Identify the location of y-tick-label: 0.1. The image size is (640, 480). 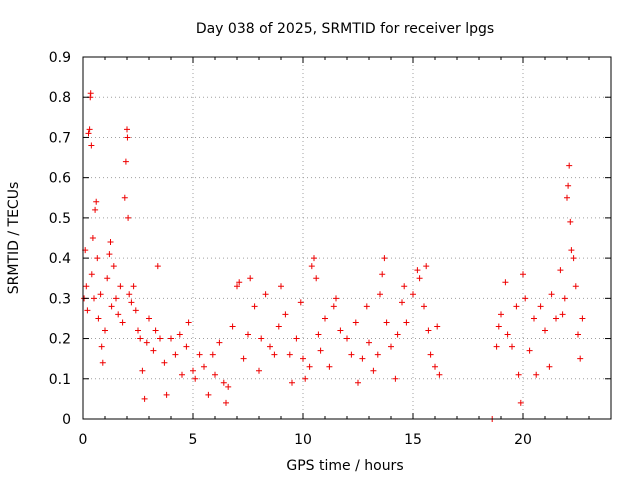
(60, 380).